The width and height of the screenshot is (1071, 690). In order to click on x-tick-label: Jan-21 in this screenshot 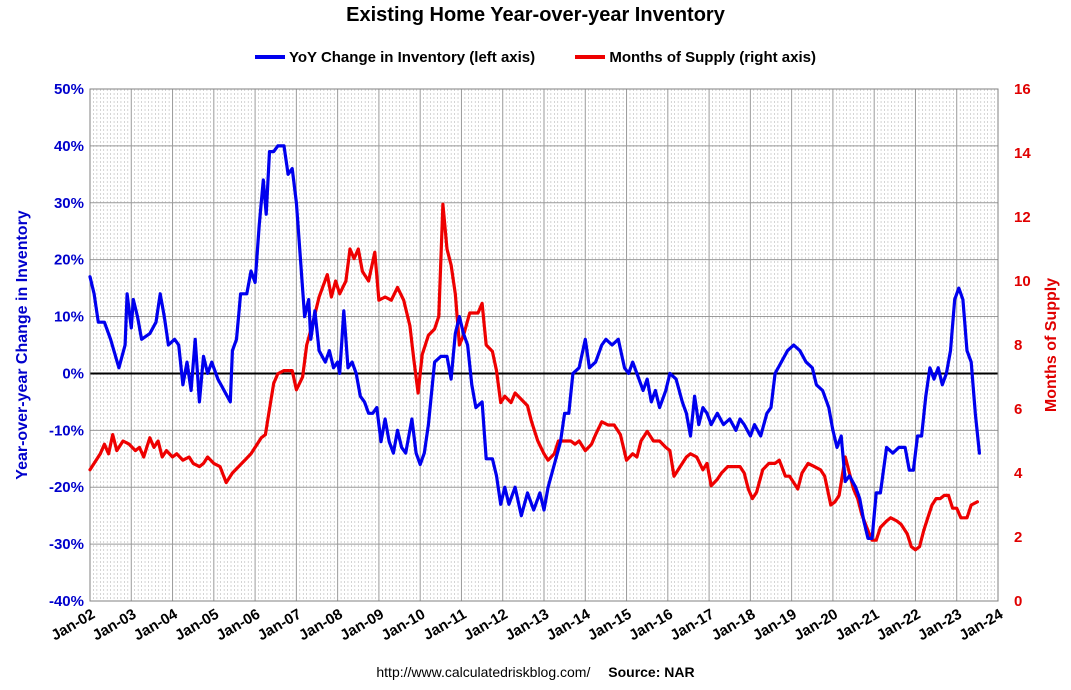, I will do `click(858, 625)`.